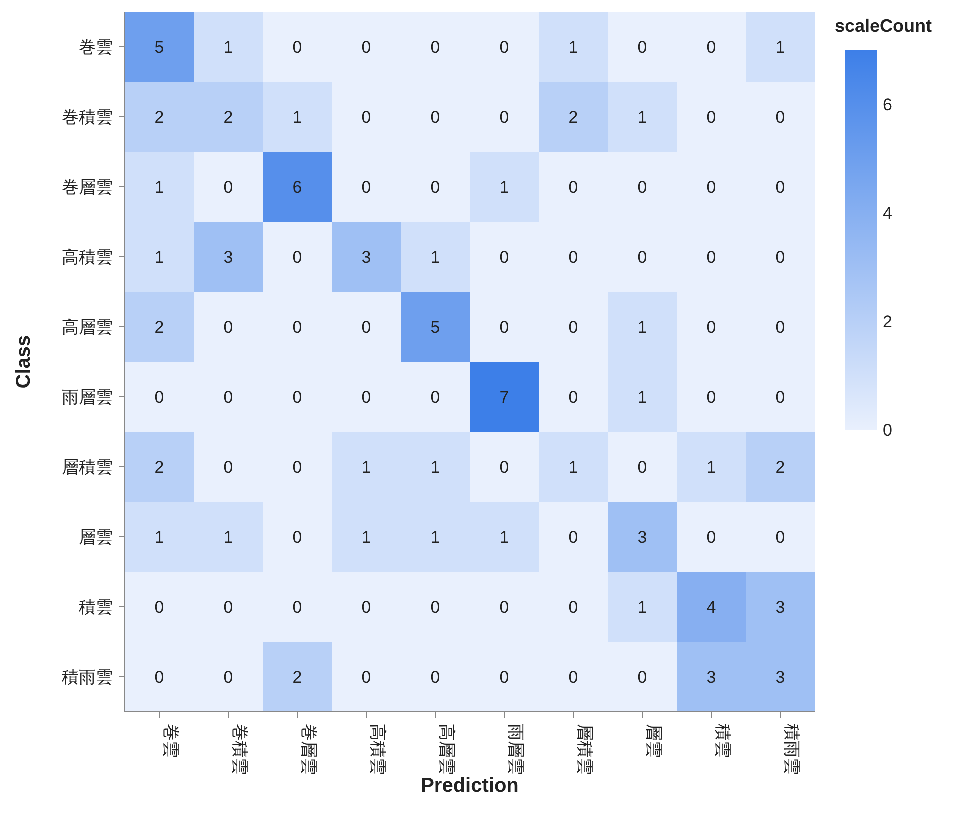 Image resolution: width=975 pixels, height=822 pixels. What do you see at coordinates (792, 749) in the screenshot?
I see `x-tick-label: 積雨雲` at bounding box center [792, 749].